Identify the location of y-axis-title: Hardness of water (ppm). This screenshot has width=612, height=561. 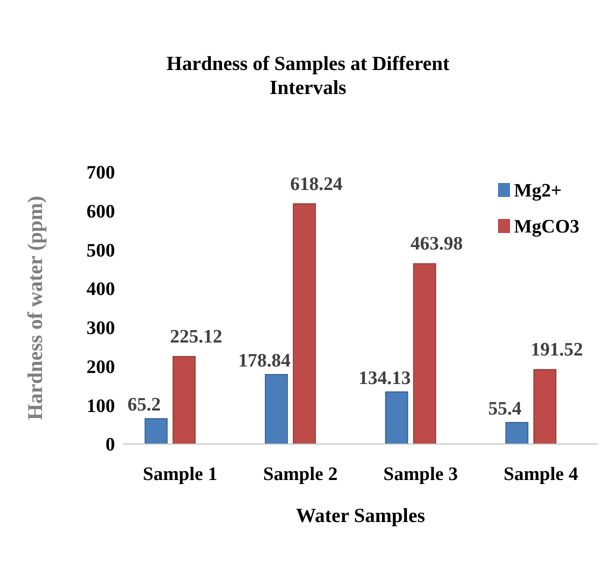
(35, 308).